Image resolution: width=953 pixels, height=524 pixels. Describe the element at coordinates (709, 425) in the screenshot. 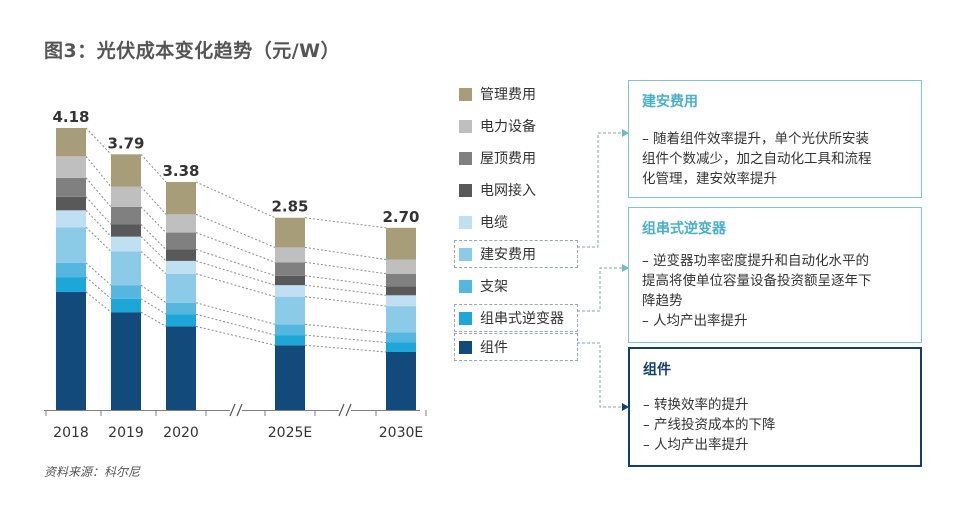

I see `callout-line: – 产线投资成本的下降` at that location.